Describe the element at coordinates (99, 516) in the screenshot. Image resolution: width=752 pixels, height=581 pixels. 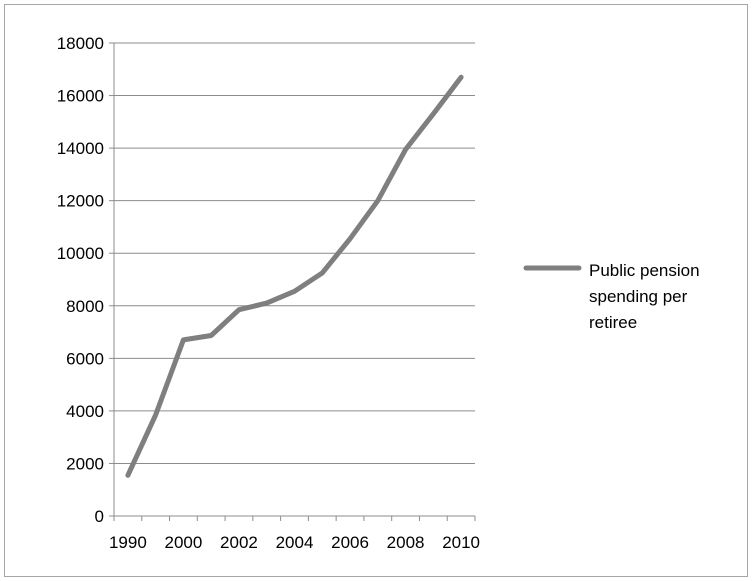
I see `y-tick-label: 0` at that location.